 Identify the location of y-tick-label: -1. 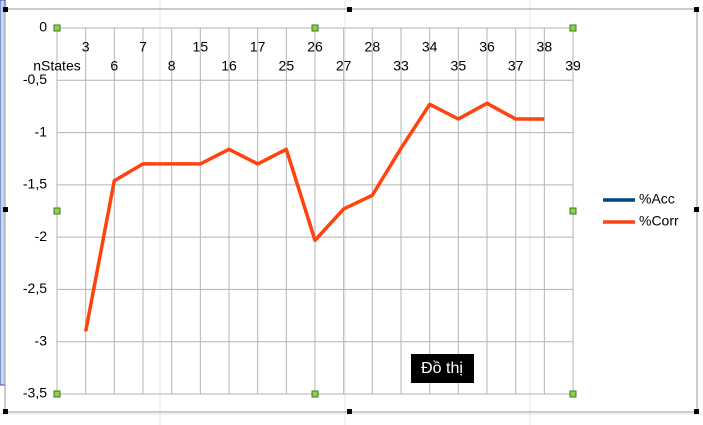
(41, 131).